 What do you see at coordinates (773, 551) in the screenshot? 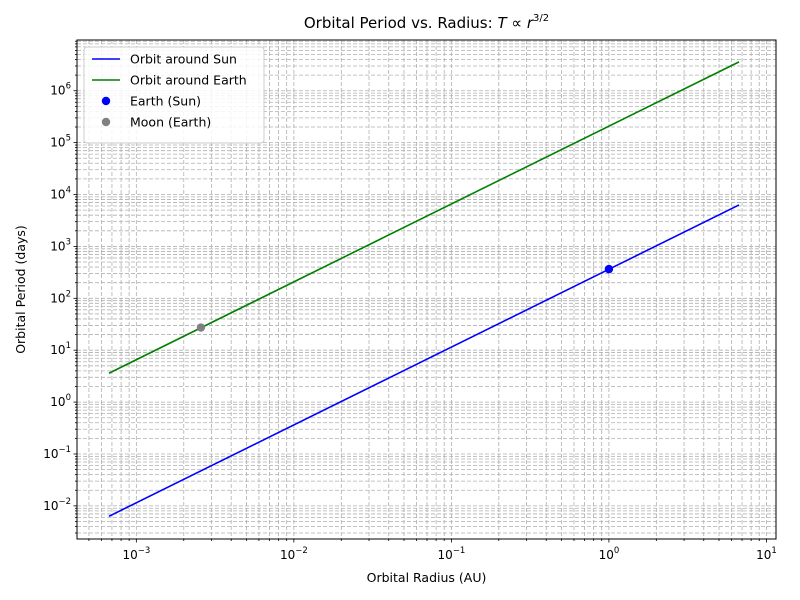
I see `x-tick-label-exponent: 1` at bounding box center [773, 551].